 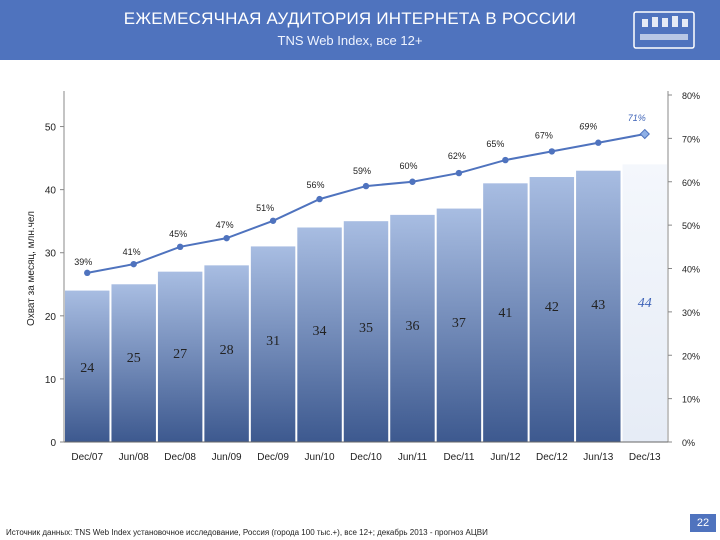 I want to click on line-value-label: 71%, so click(x=637, y=118).